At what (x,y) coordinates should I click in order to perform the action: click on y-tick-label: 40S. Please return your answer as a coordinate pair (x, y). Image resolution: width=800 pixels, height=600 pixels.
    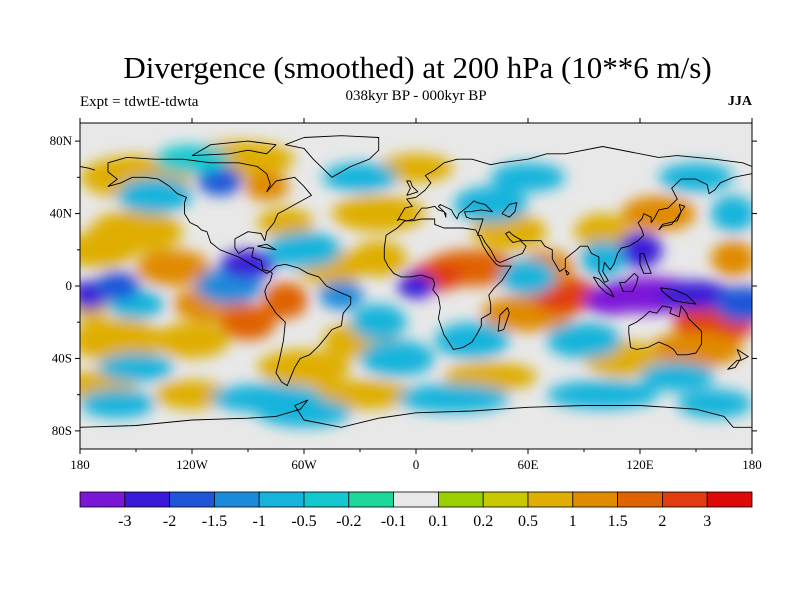
    Looking at the image, I should click on (62, 357).